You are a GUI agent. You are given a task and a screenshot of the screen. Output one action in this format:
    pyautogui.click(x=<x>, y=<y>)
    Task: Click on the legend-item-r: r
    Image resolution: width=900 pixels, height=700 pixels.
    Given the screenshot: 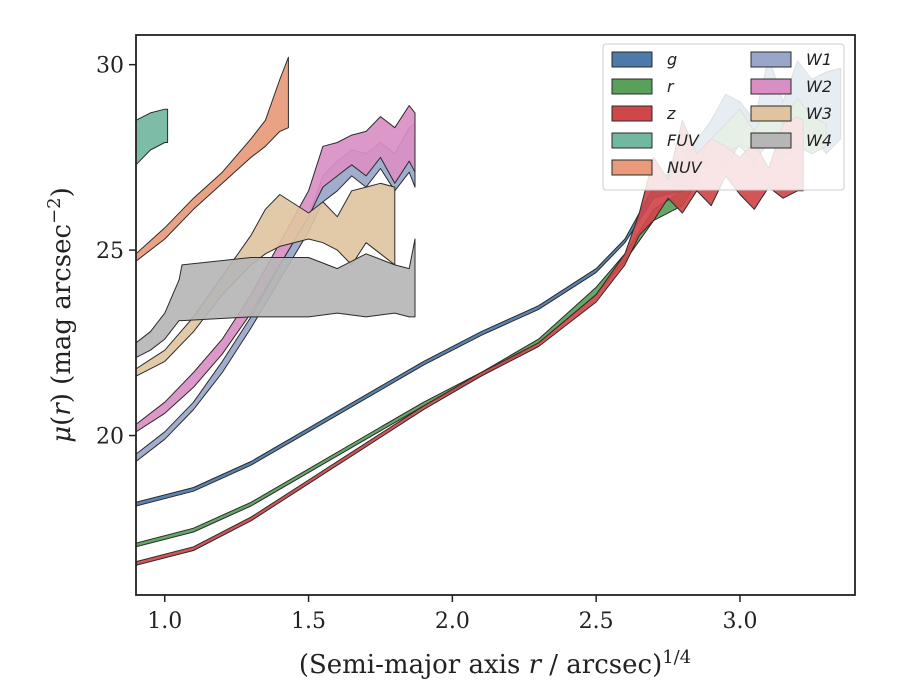 What is the action you would take?
    pyautogui.click(x=643, y=86)
    